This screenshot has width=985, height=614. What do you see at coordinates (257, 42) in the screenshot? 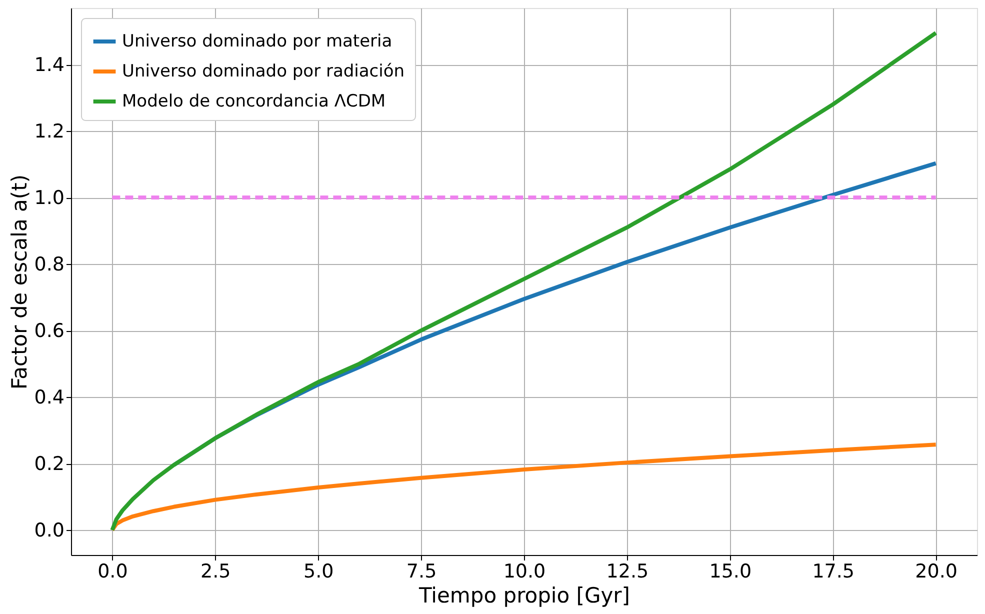
I see `legend-label: Universo dominado por materia` at bounding box center [257, 42].